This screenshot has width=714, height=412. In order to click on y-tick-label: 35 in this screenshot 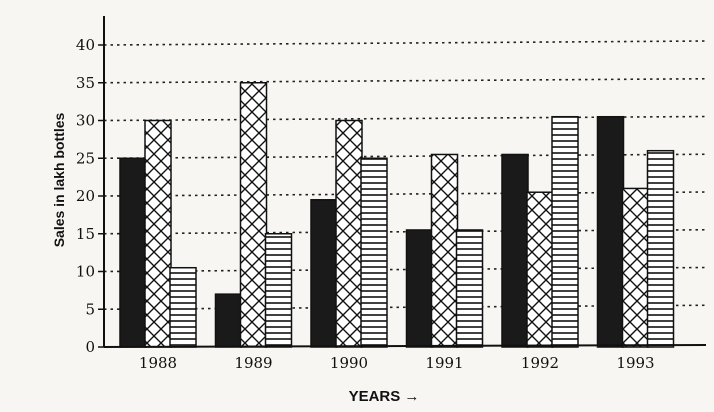, I will do `click(85, 83)`.